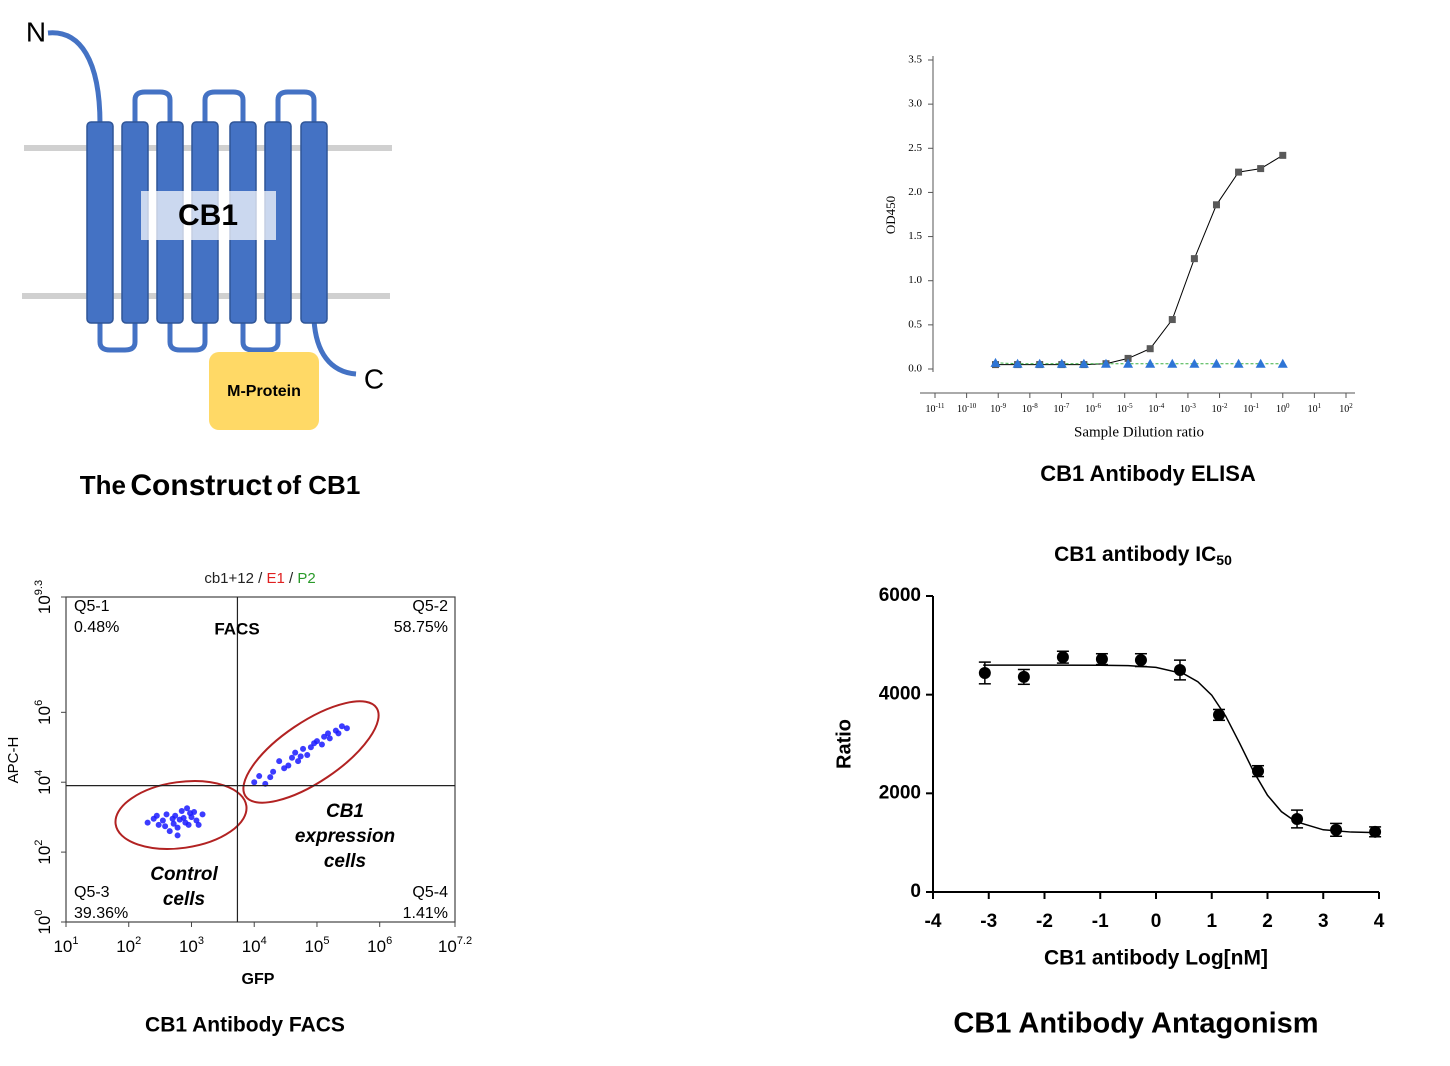 This screenshot has width=1450, height=1066. What do you see at coordinates (1288, 406) in the screenshot?
I see `tick-exponent: 0` at bounding box center [1288, 406].